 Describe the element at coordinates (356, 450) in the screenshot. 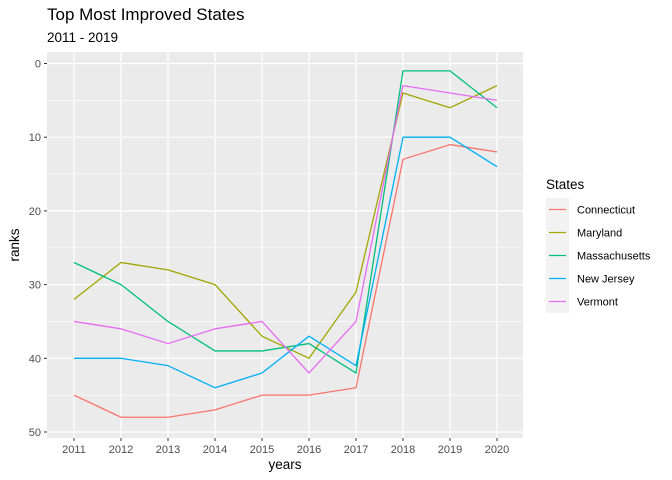

I see `x-tick-label: 2017` at that location.